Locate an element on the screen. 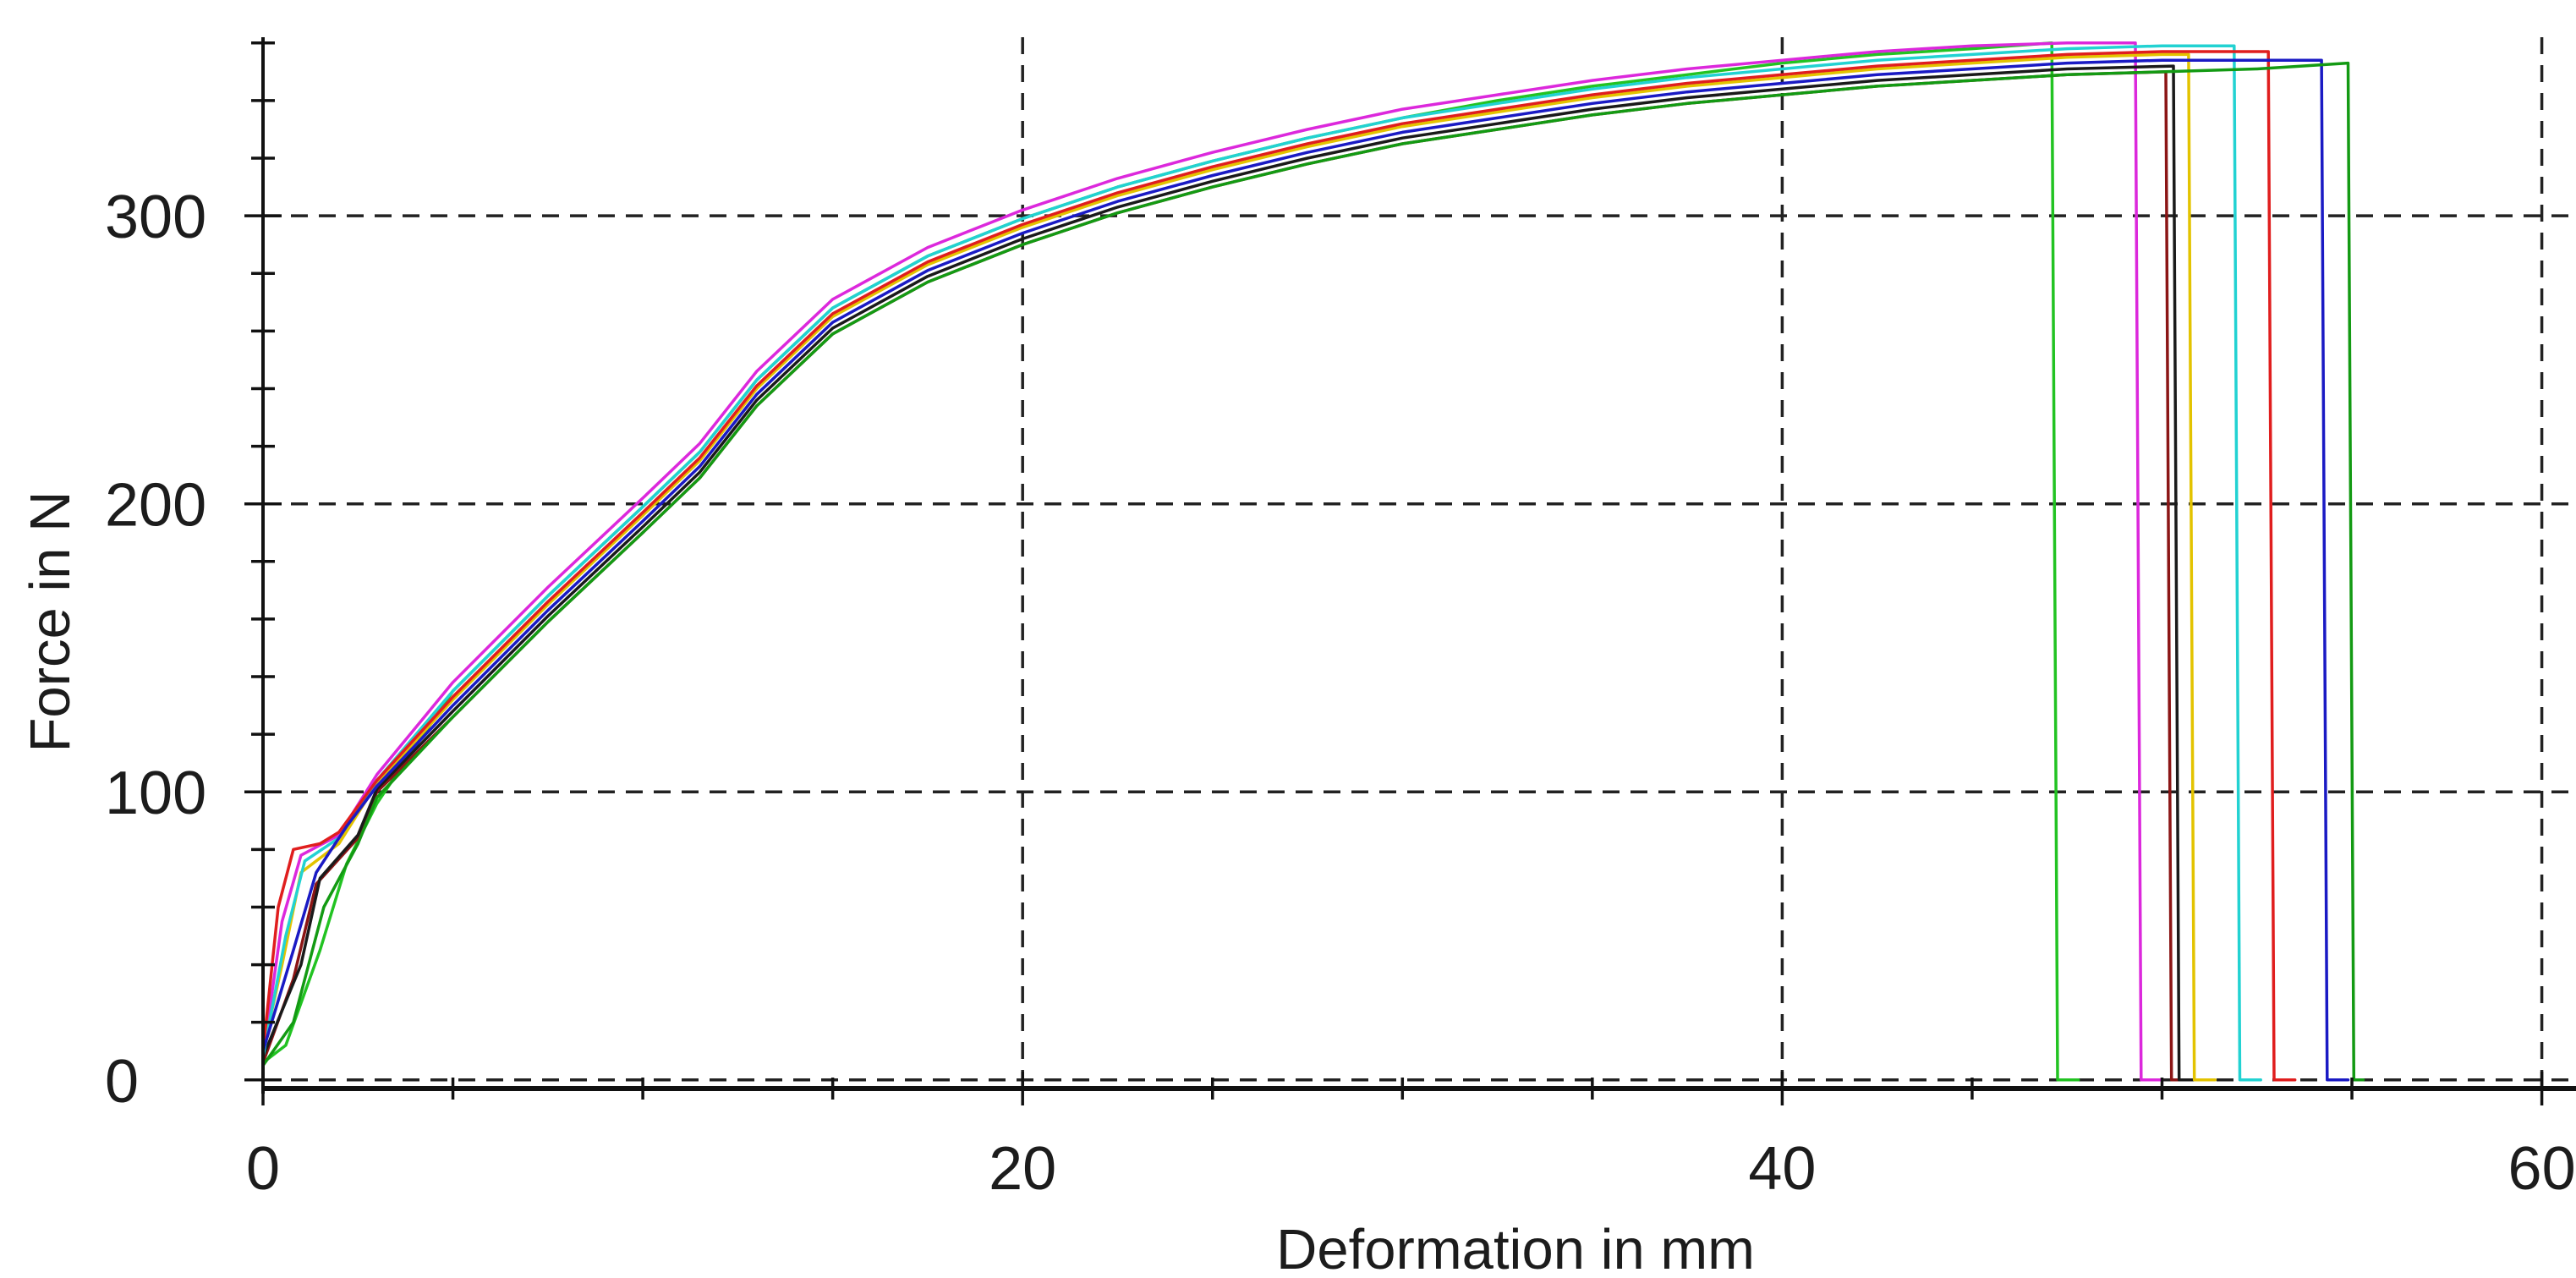  x-tick-label: 40 is located at coordinates (1782, 1169).